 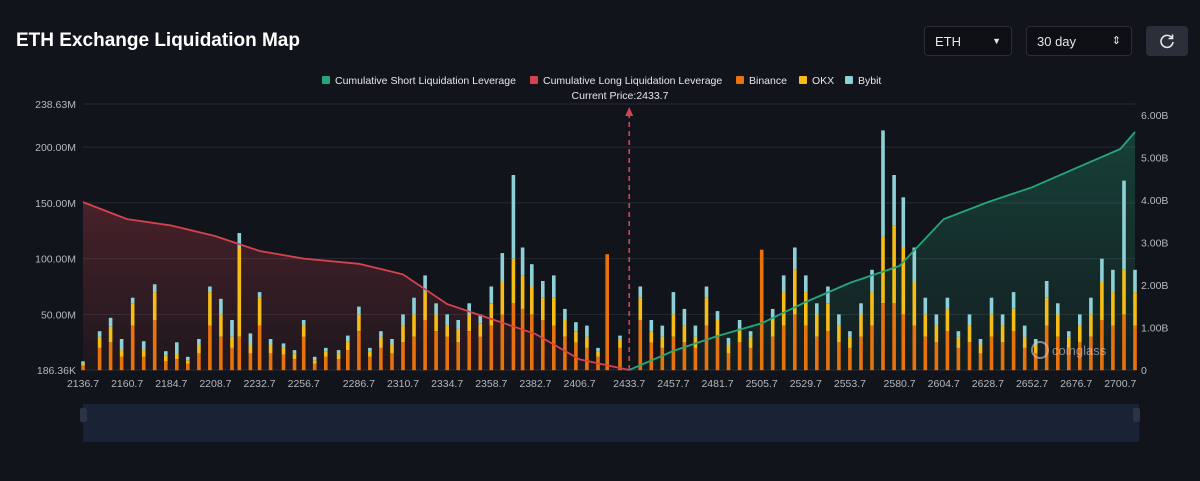 I want to click on refresh-button, so click(x=1167, y=41).